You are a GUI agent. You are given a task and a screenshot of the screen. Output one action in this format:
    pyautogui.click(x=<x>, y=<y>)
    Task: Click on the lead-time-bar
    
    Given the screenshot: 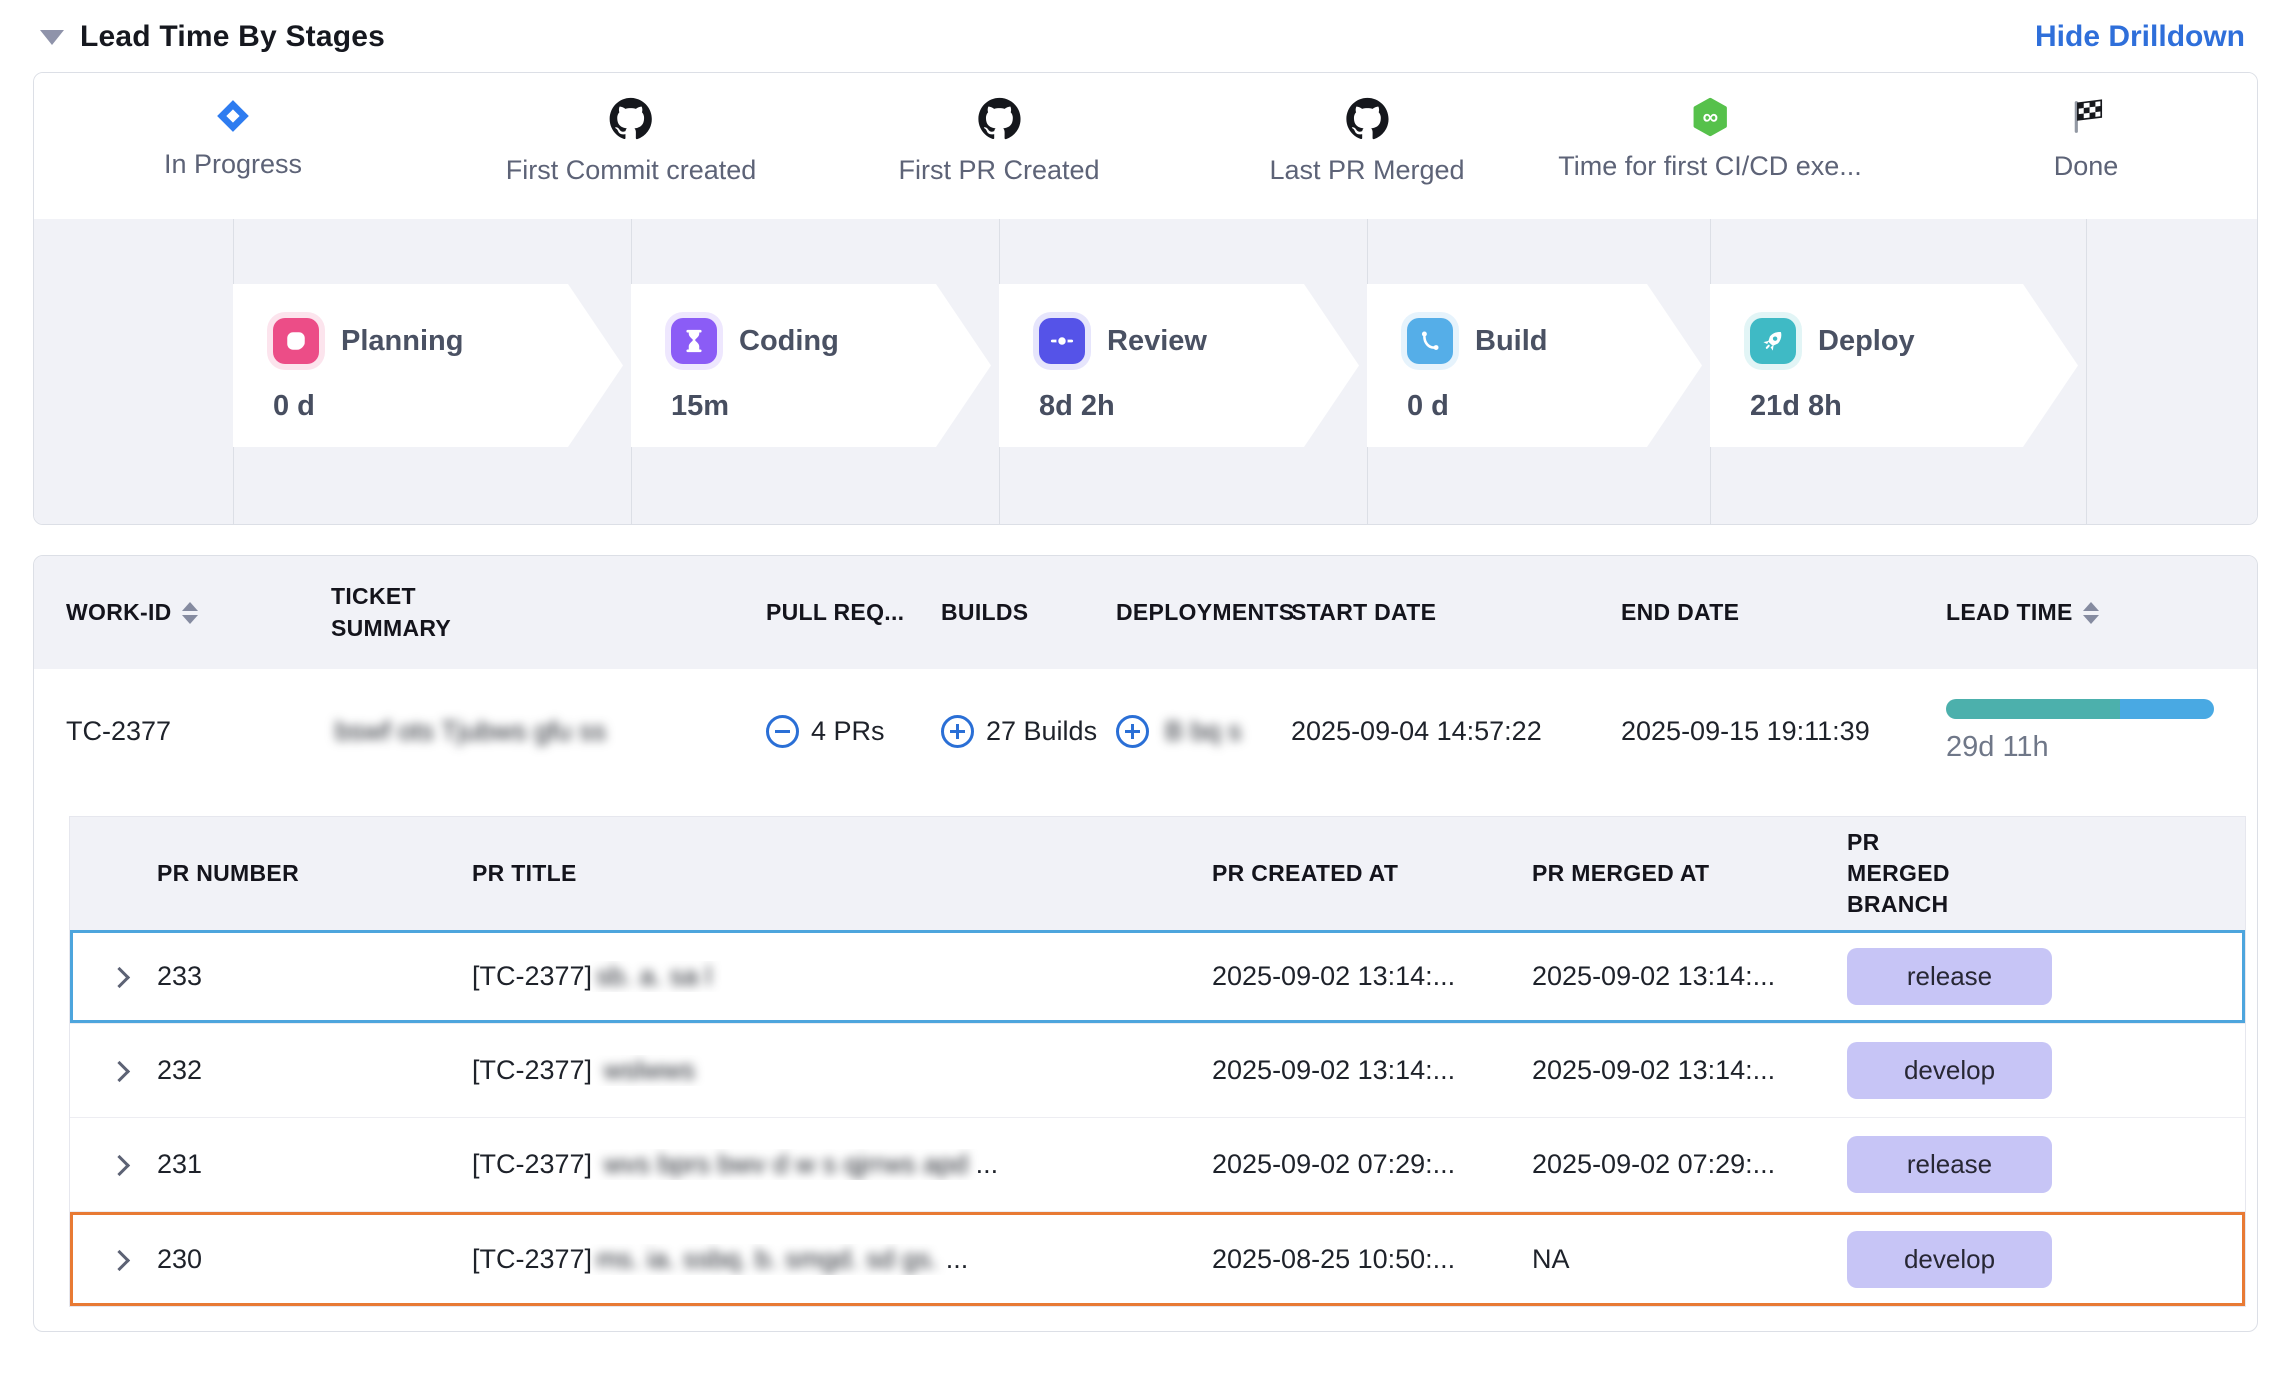 What is the action you would take?
    pyautogui.click(x=2080, y=709)
    